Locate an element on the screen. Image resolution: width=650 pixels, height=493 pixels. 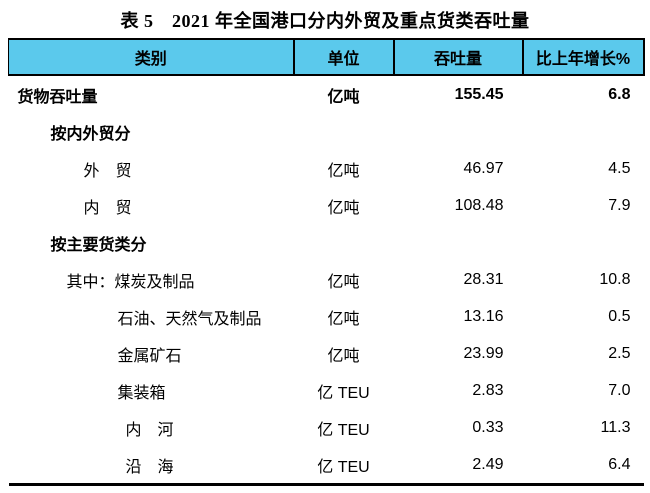
category-cell: 集装箱 is located at coordinates (141, 393).